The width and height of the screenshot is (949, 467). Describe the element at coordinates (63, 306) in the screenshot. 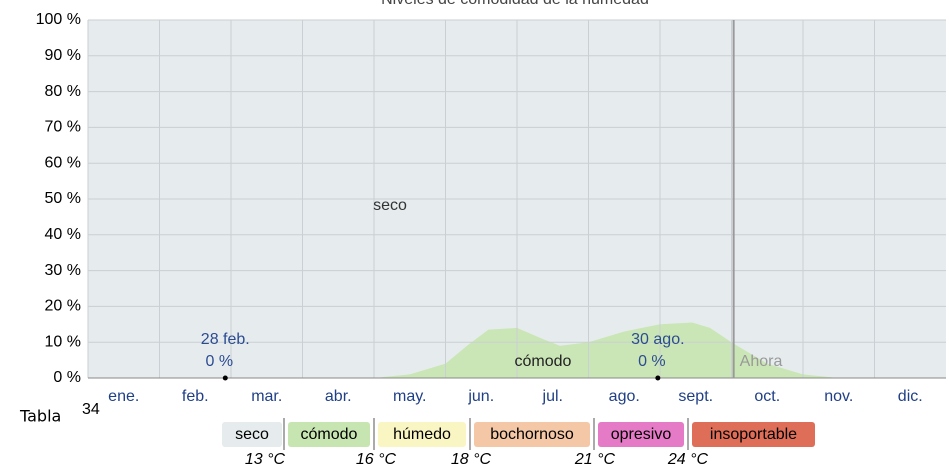

I see `y-tick-label: 20 %` at that location.